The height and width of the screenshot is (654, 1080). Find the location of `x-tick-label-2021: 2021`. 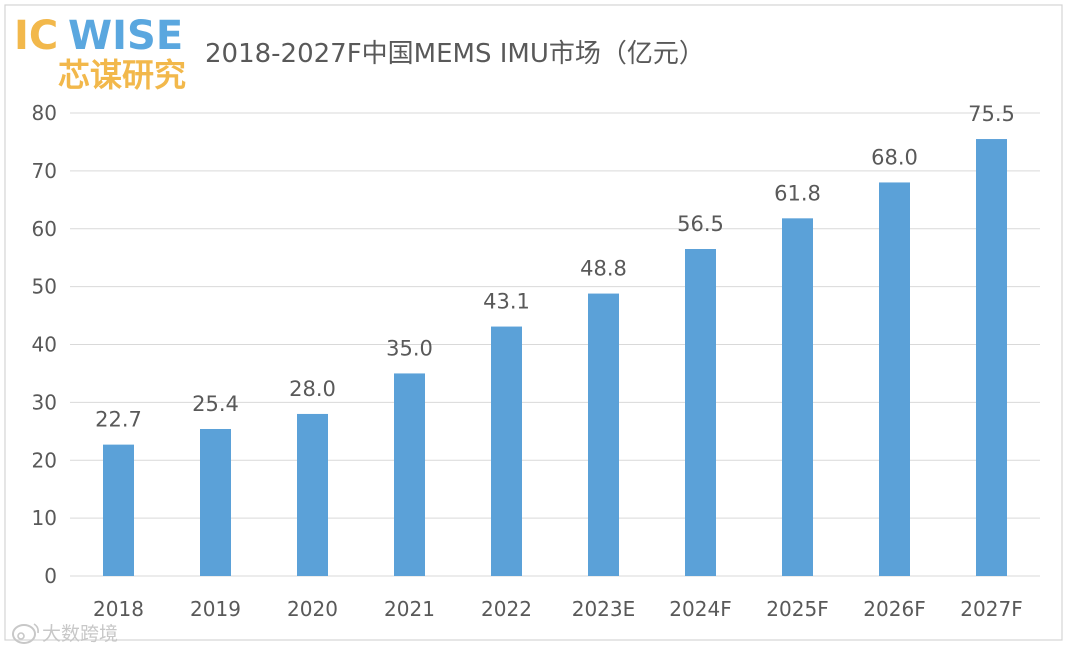

x-tick-label-2021: 2021 is located at coordinates (409, 609).